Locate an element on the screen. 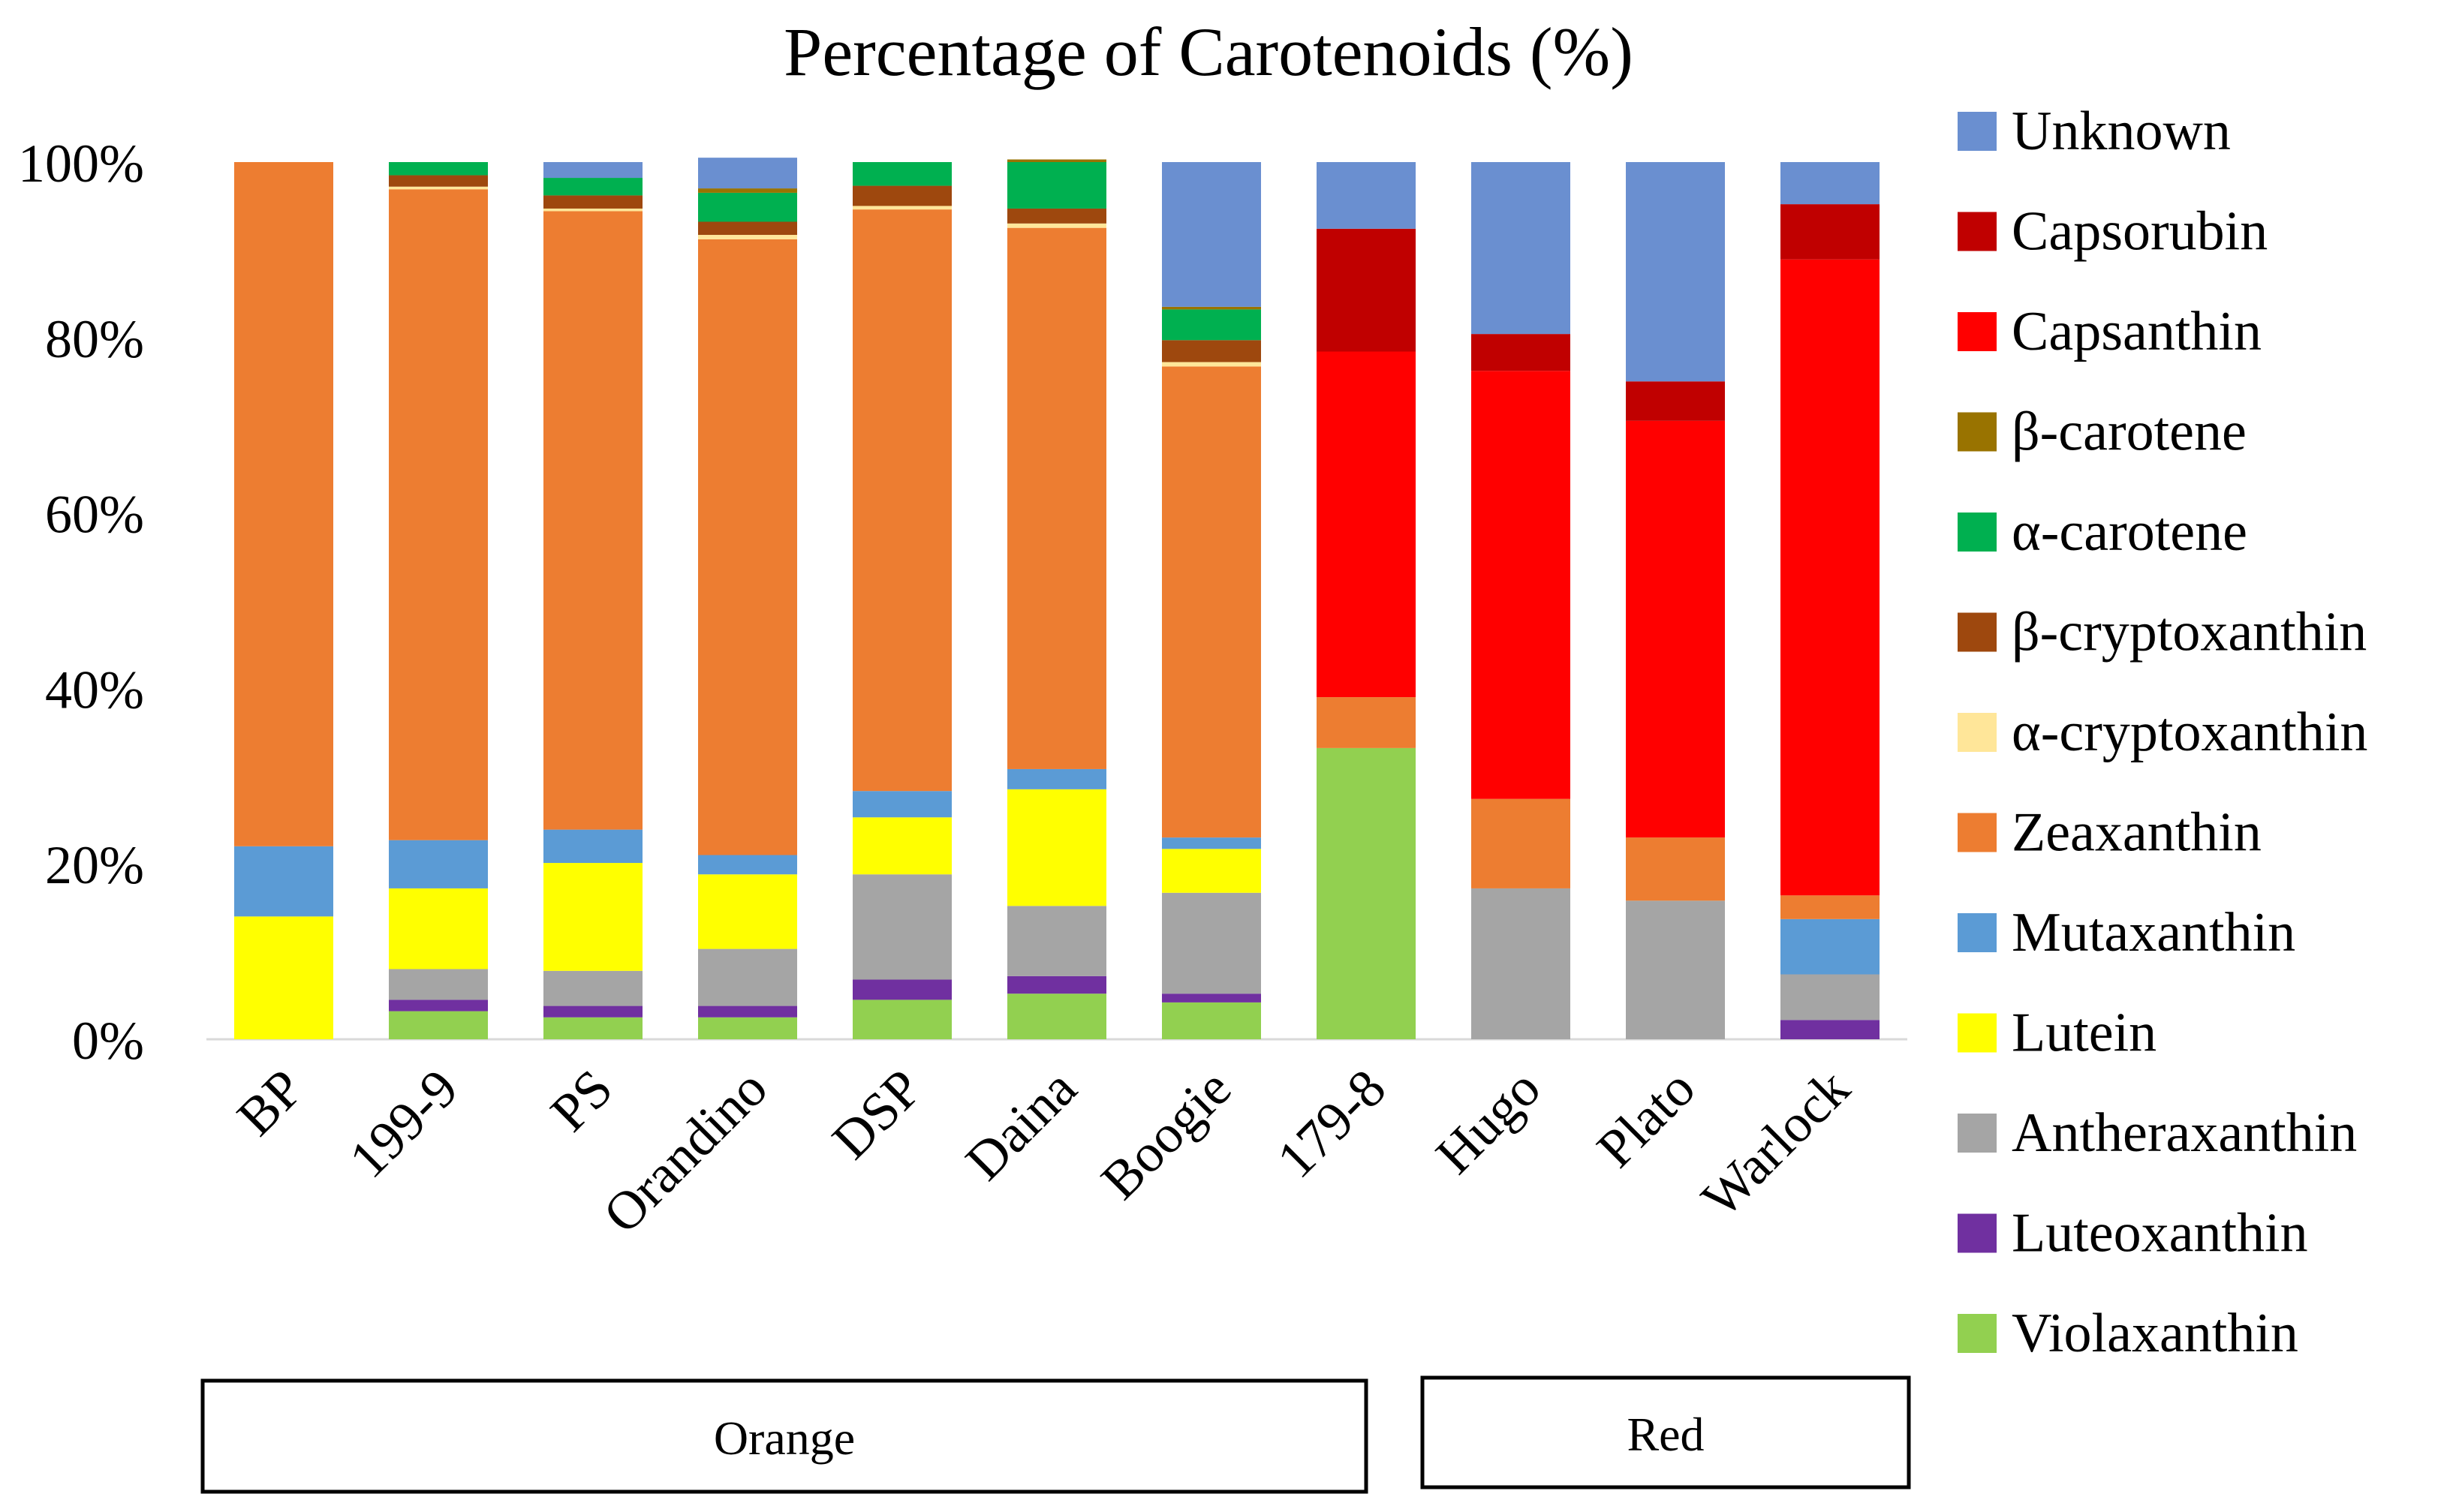  y-tick-label-60: 60% is located at coordinates (94, 515).